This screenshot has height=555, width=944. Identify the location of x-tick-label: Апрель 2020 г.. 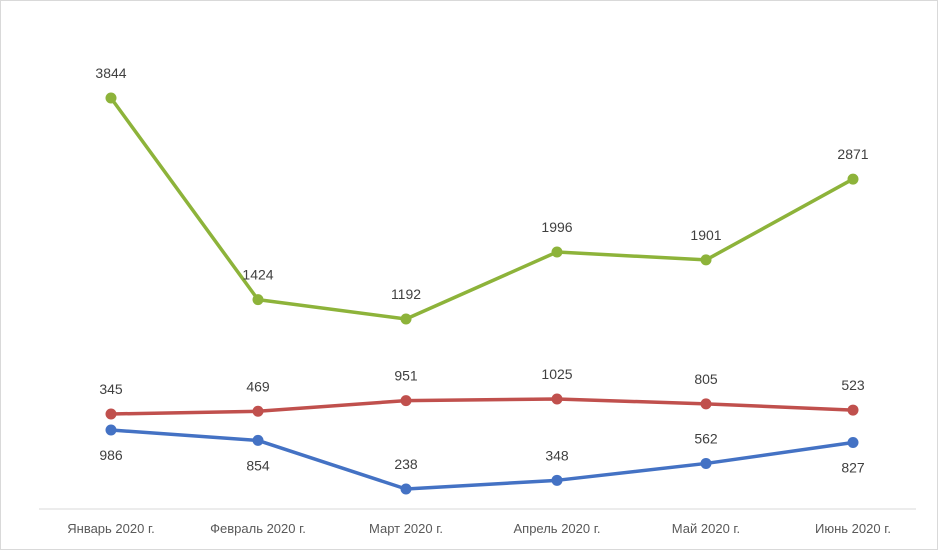
(556, 528).